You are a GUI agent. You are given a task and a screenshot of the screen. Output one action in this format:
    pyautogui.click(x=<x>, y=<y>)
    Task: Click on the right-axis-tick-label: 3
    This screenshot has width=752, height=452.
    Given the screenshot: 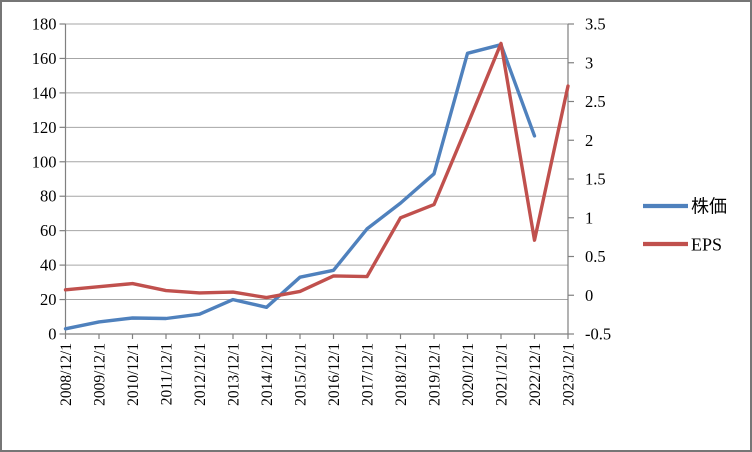 What is the action you would take?
    pyautogui.click(x=589, y=62)
    